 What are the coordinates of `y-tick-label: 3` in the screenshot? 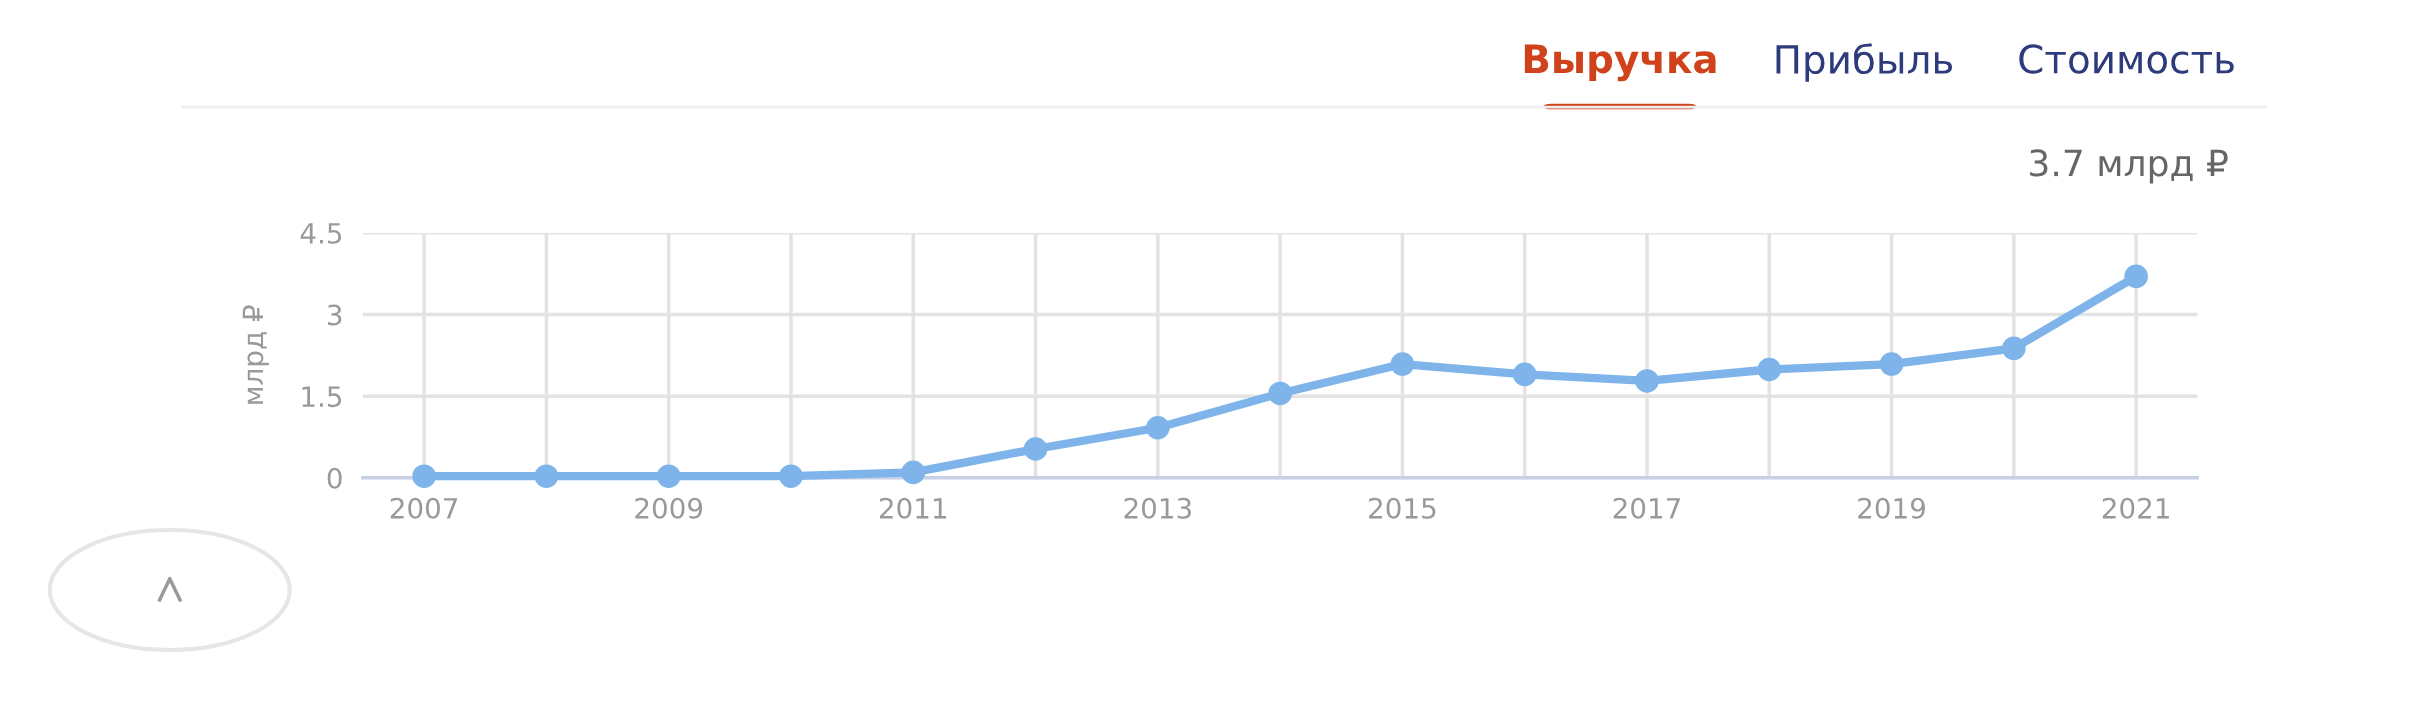 It's located at (334, 315).